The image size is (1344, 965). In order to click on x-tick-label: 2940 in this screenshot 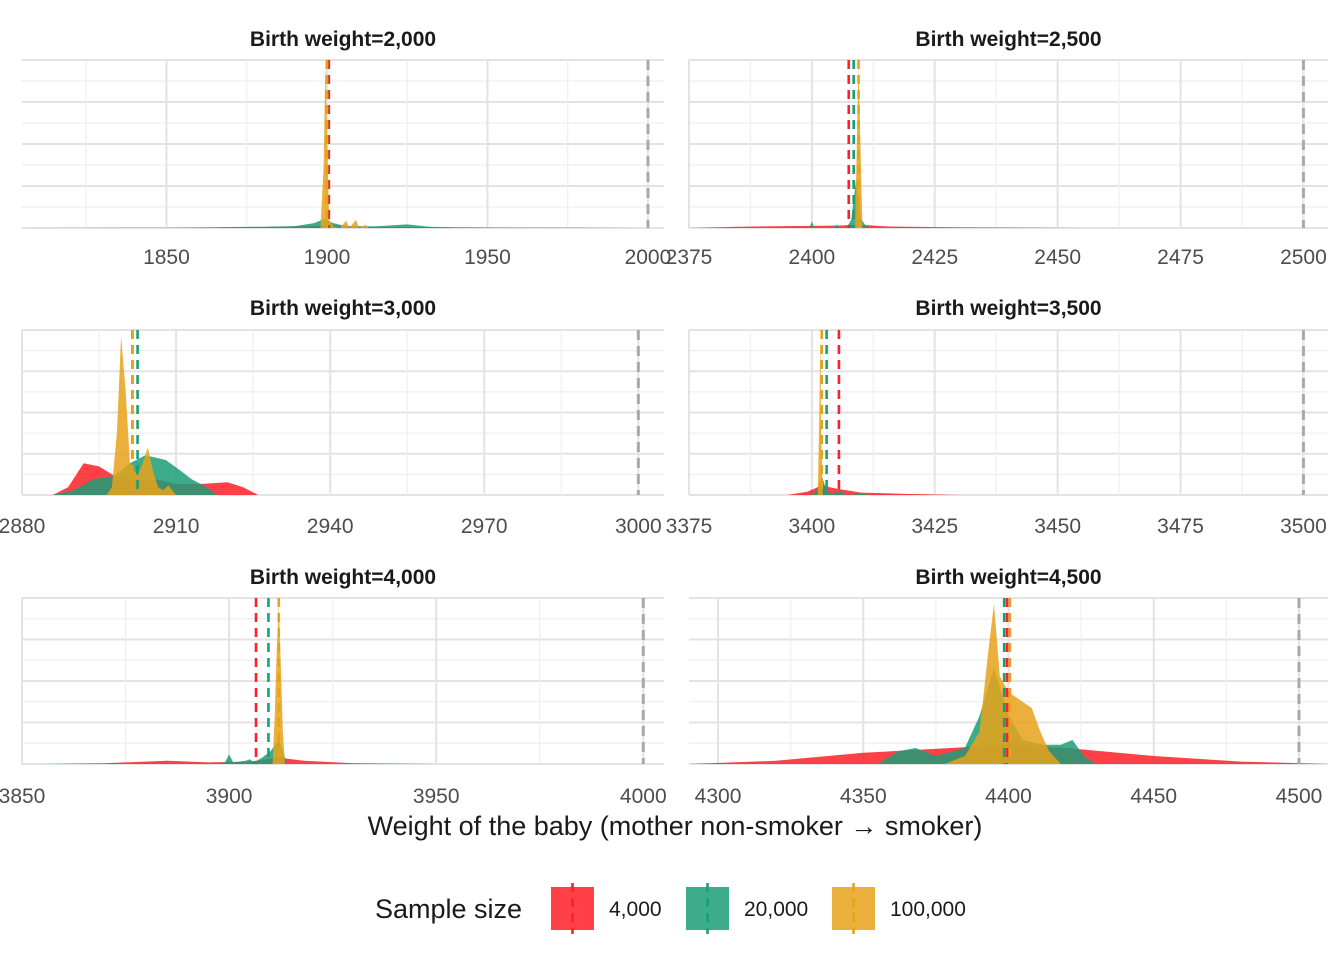, I will do `click(330, 526)`.